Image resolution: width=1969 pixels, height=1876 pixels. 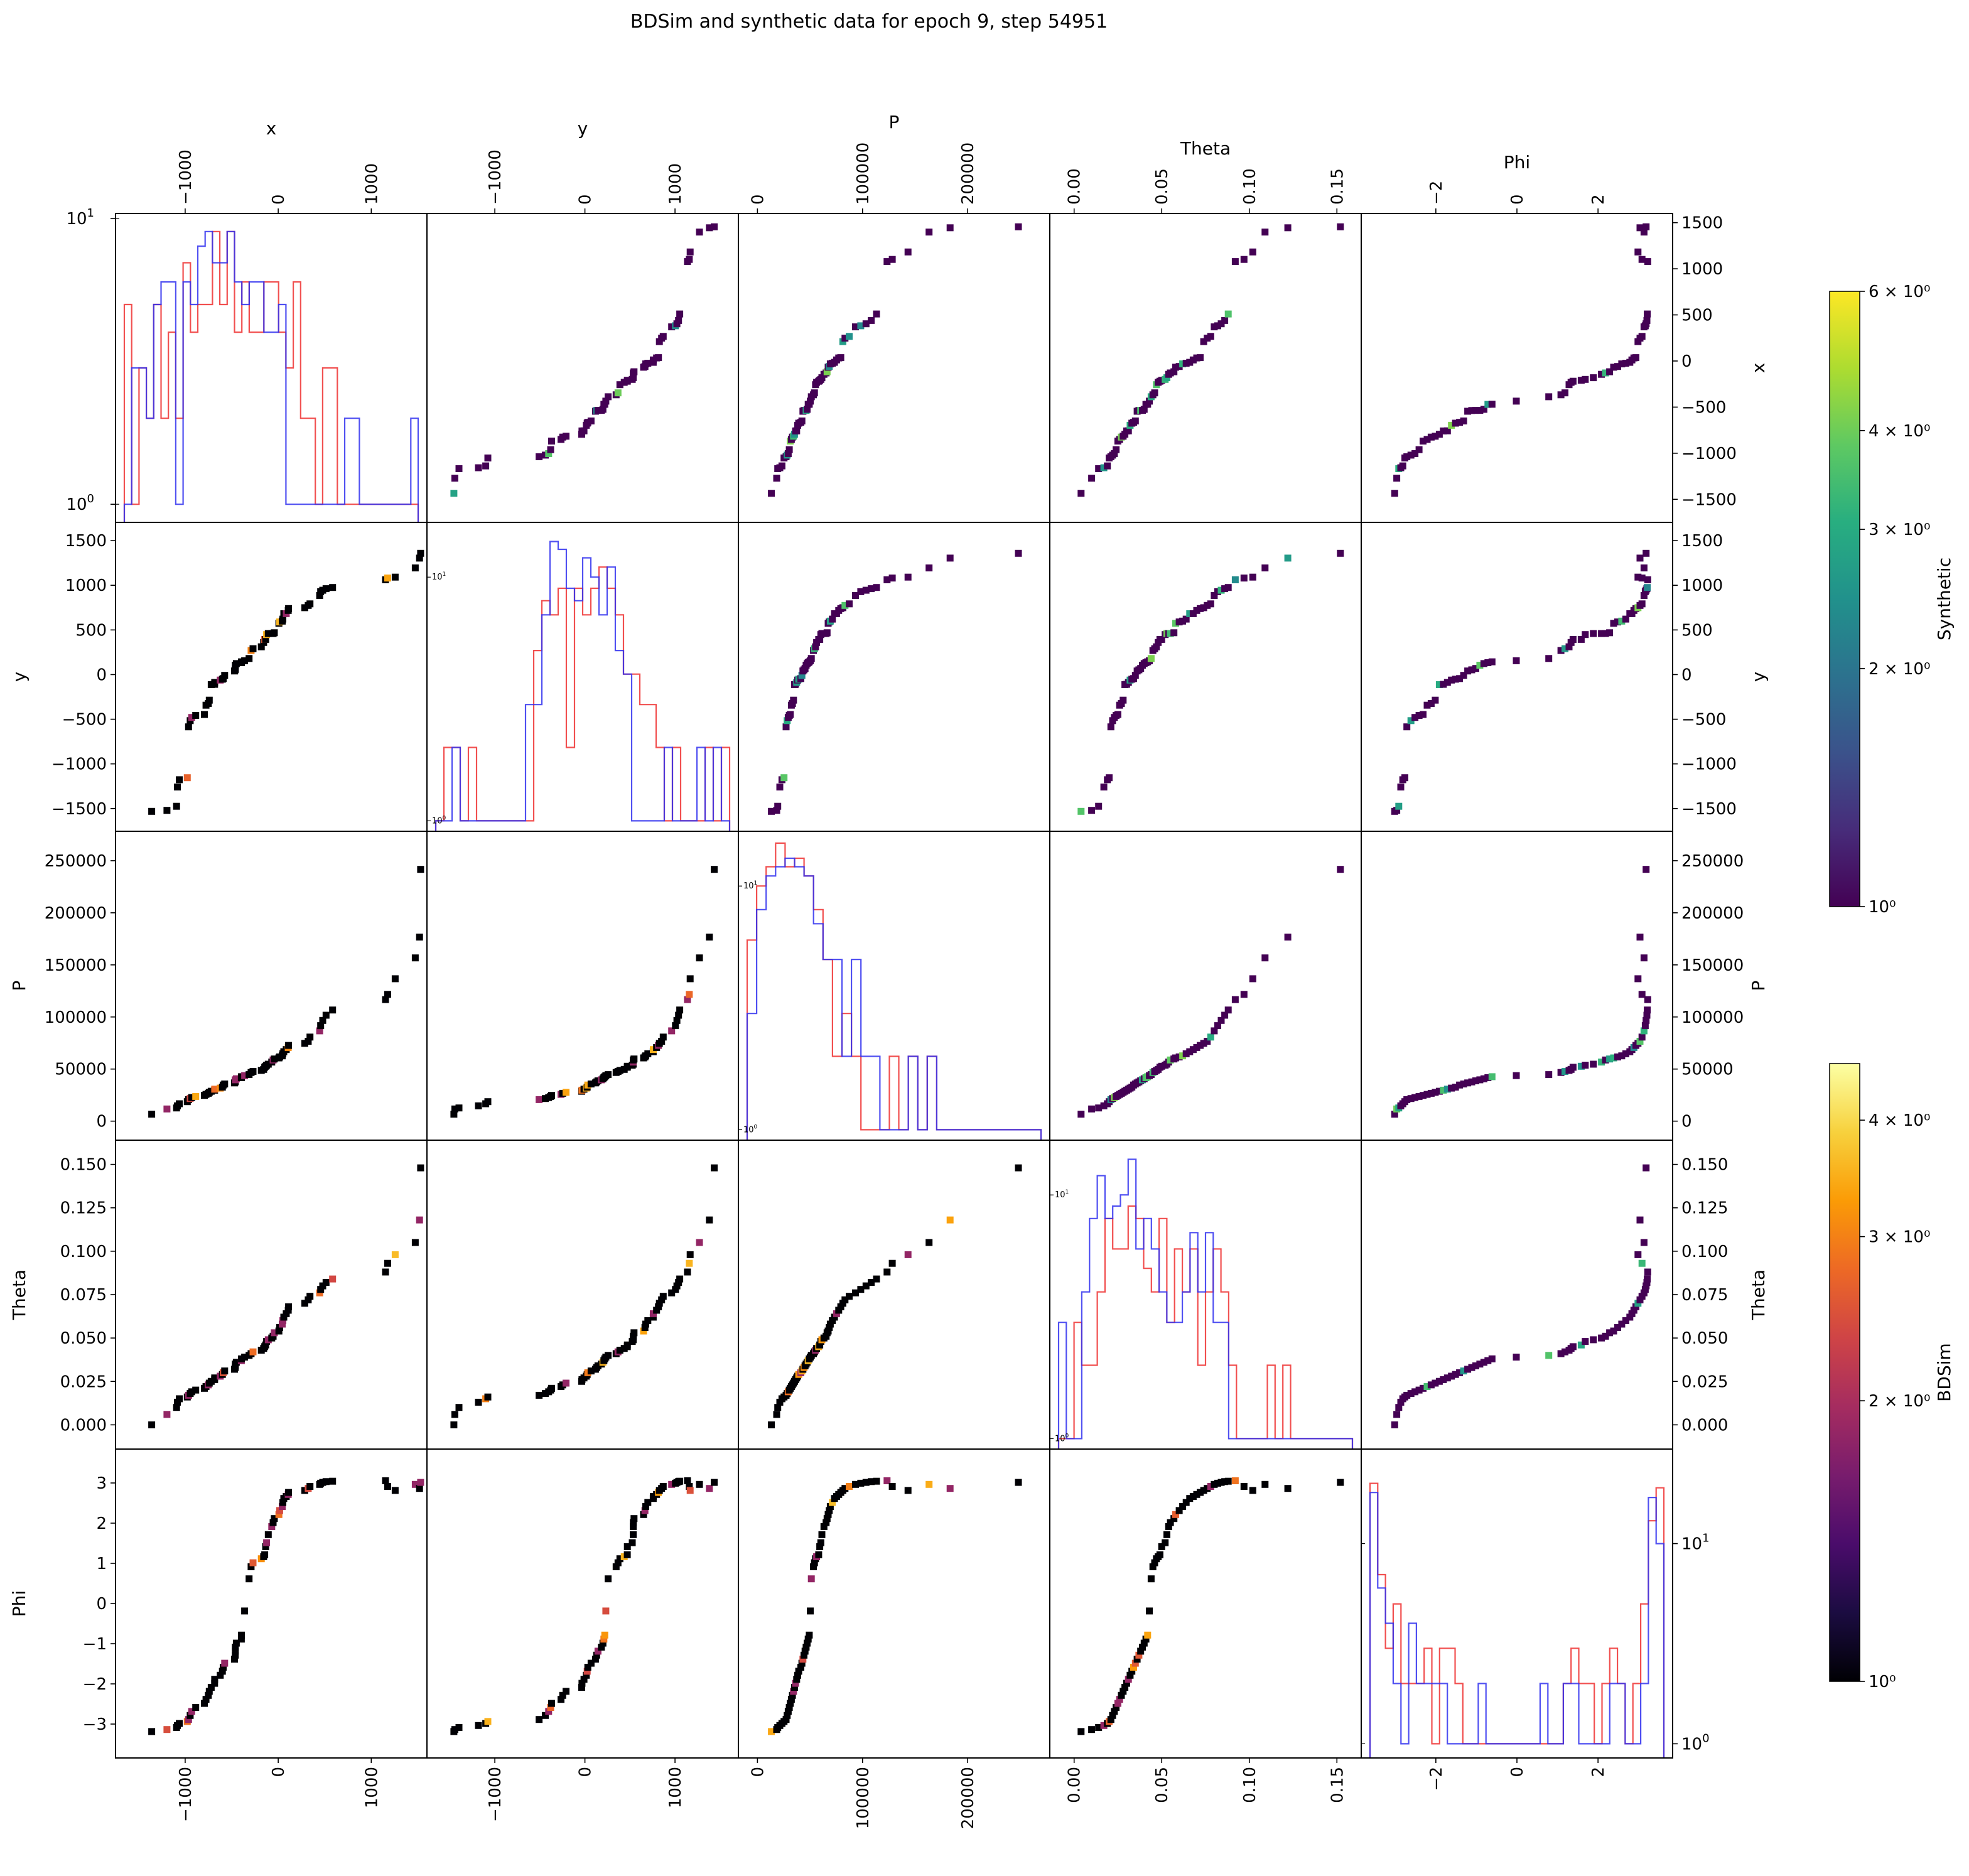 I want to click on subplot-x-vs-y, so click(x=582, y=368).